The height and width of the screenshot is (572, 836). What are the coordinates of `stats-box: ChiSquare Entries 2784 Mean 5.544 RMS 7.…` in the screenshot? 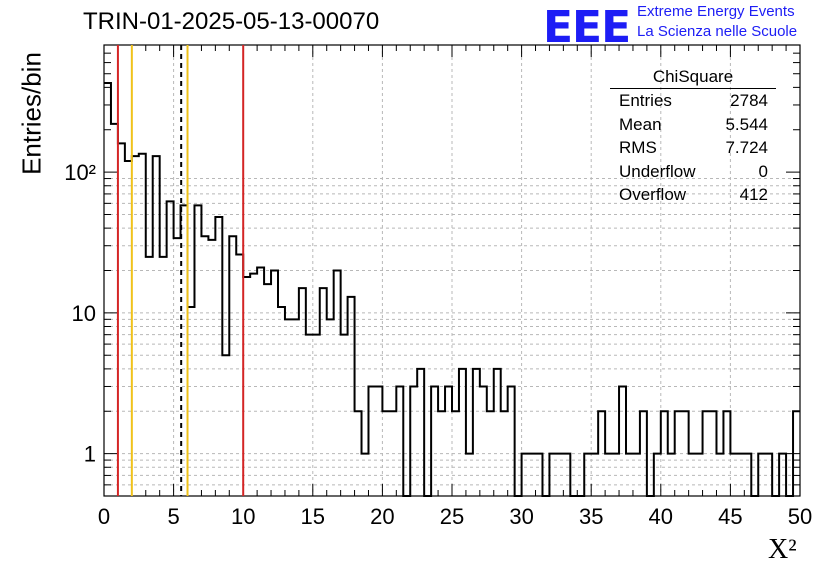 It's located at (693, 136).